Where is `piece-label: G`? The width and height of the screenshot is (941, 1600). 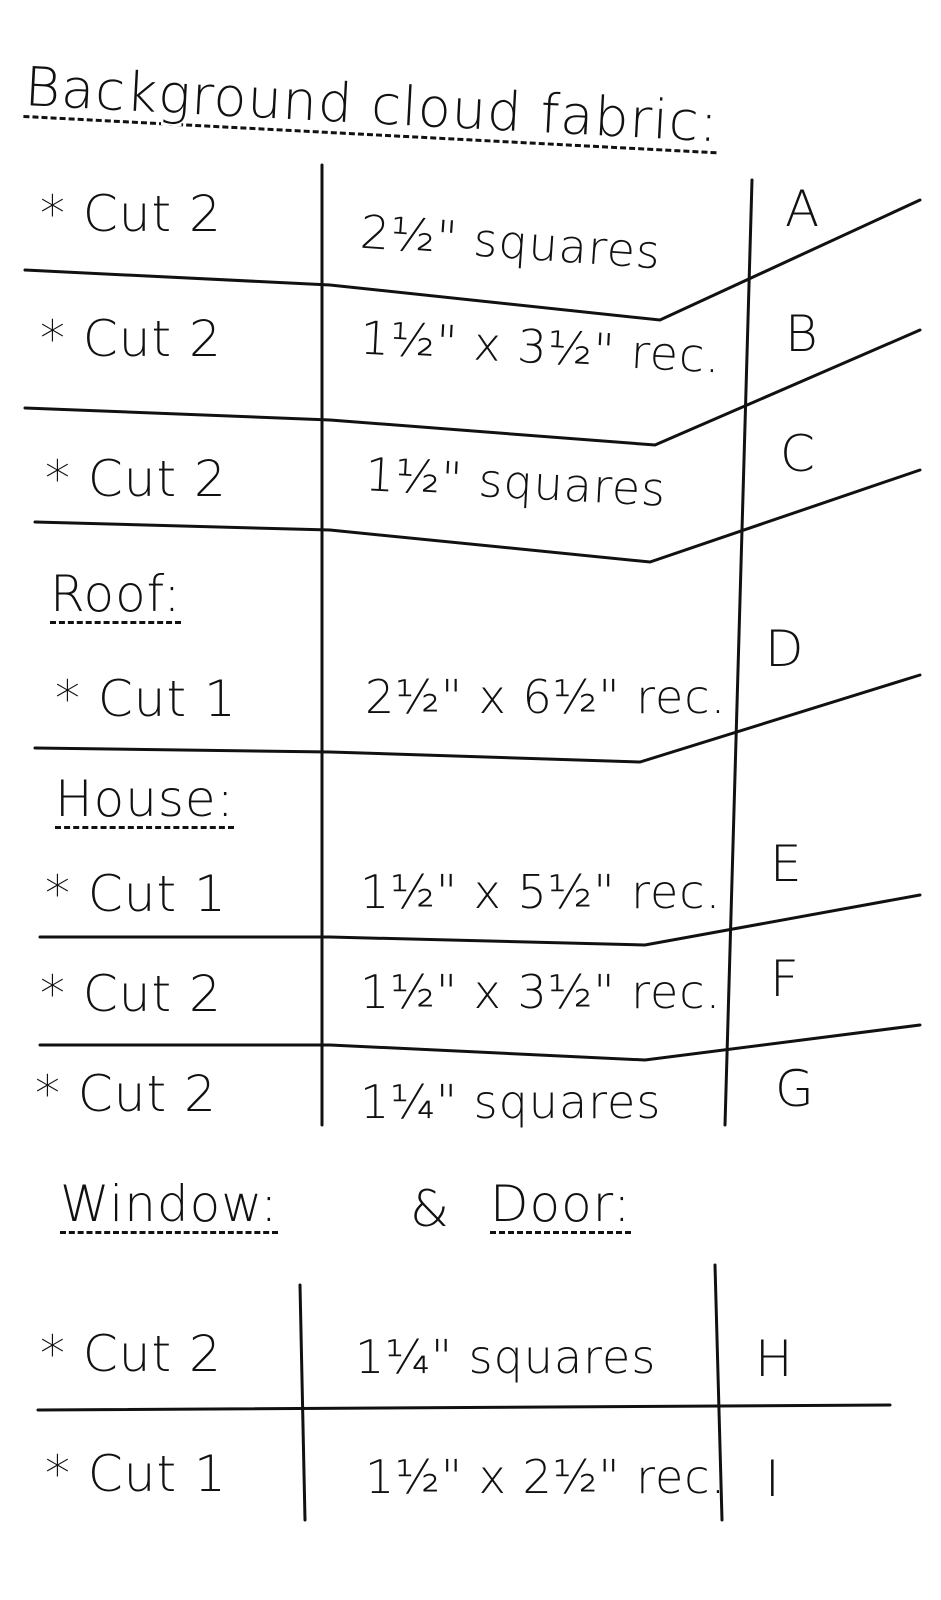
piece-label: G is located at coordinates (795, 1089).